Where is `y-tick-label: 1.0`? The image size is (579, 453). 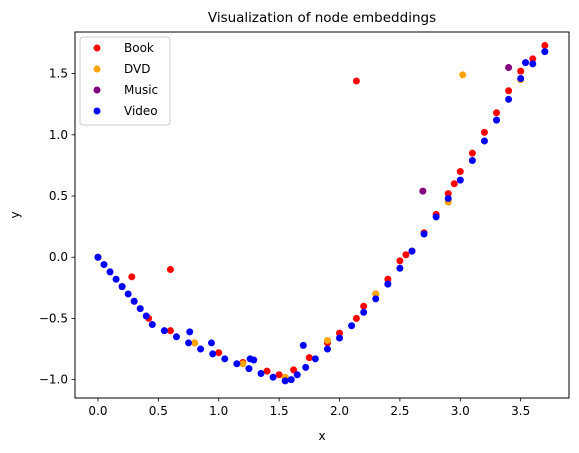 y-tick-label: 1.0 is located at coordinates (58, 135).